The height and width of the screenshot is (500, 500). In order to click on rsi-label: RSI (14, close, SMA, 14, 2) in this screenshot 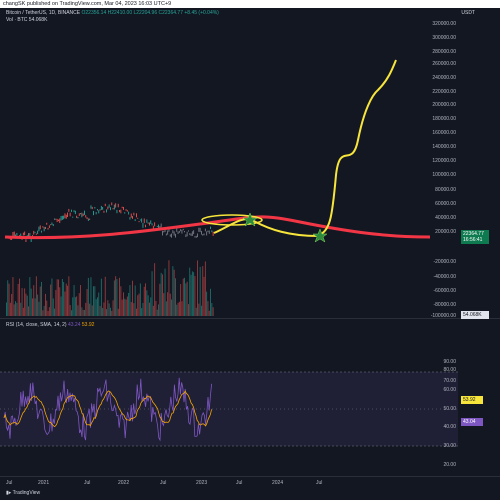, I will do `click(36, 325)`.